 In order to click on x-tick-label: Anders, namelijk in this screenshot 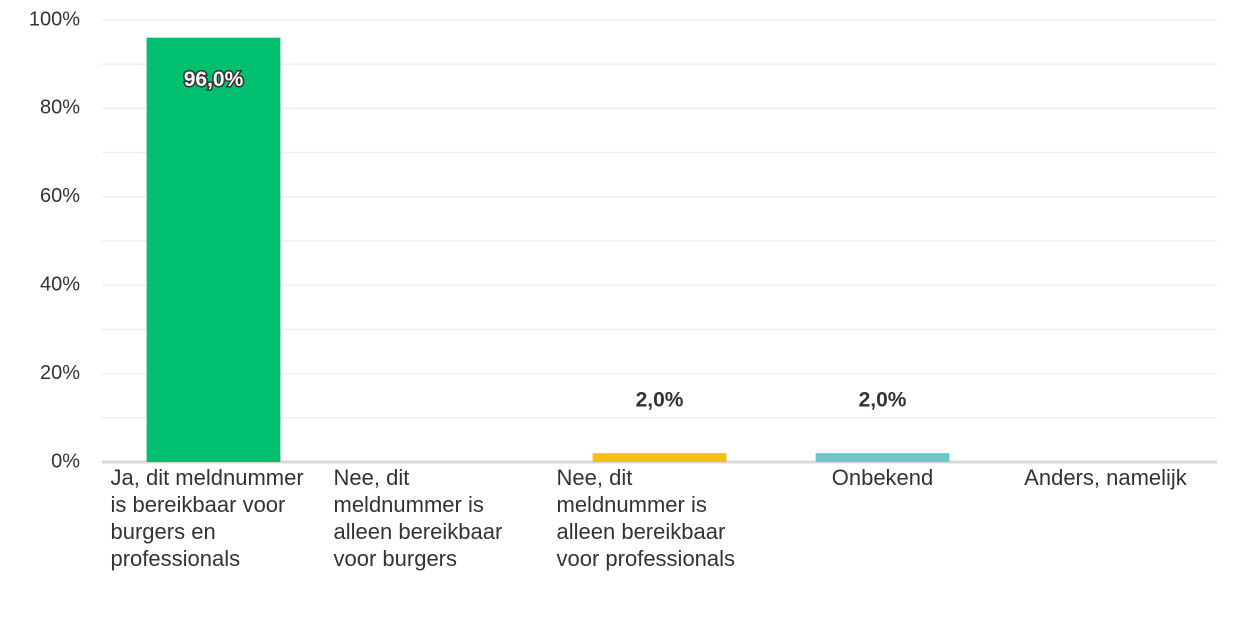, I will do `click(1105, 477)`.